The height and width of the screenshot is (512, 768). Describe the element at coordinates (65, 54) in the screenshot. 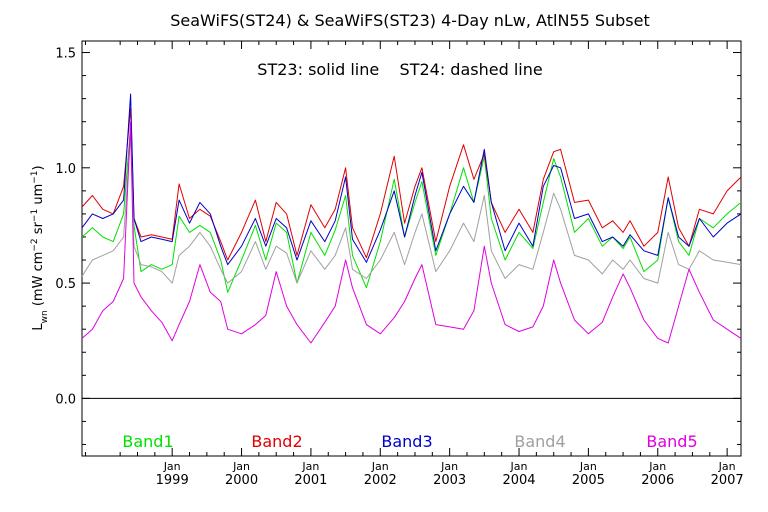

I see `y-tick-label: 1.5` at that location.